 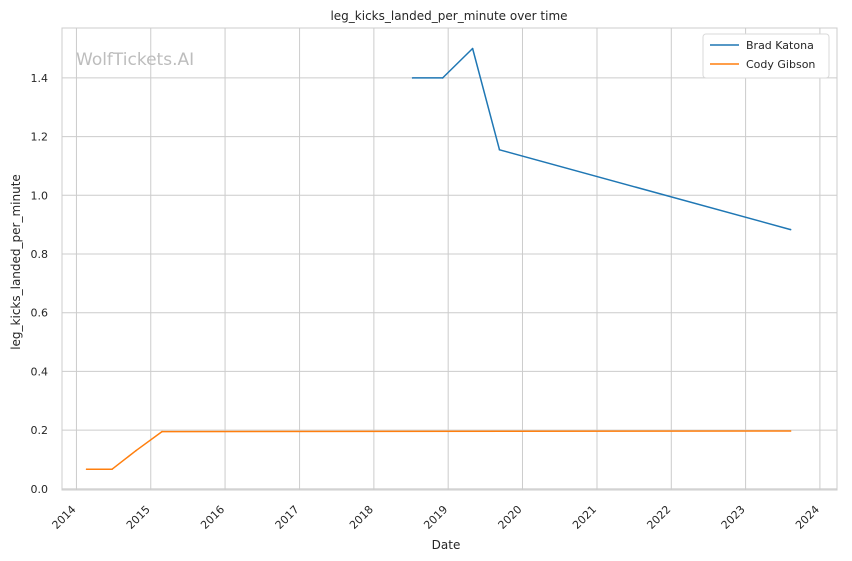 What do you see at coordinates (448, 16) in the screenshot?
I see `chart-title: leg_kicks_landed_per_minute over time` at bounding box center [448, 16].